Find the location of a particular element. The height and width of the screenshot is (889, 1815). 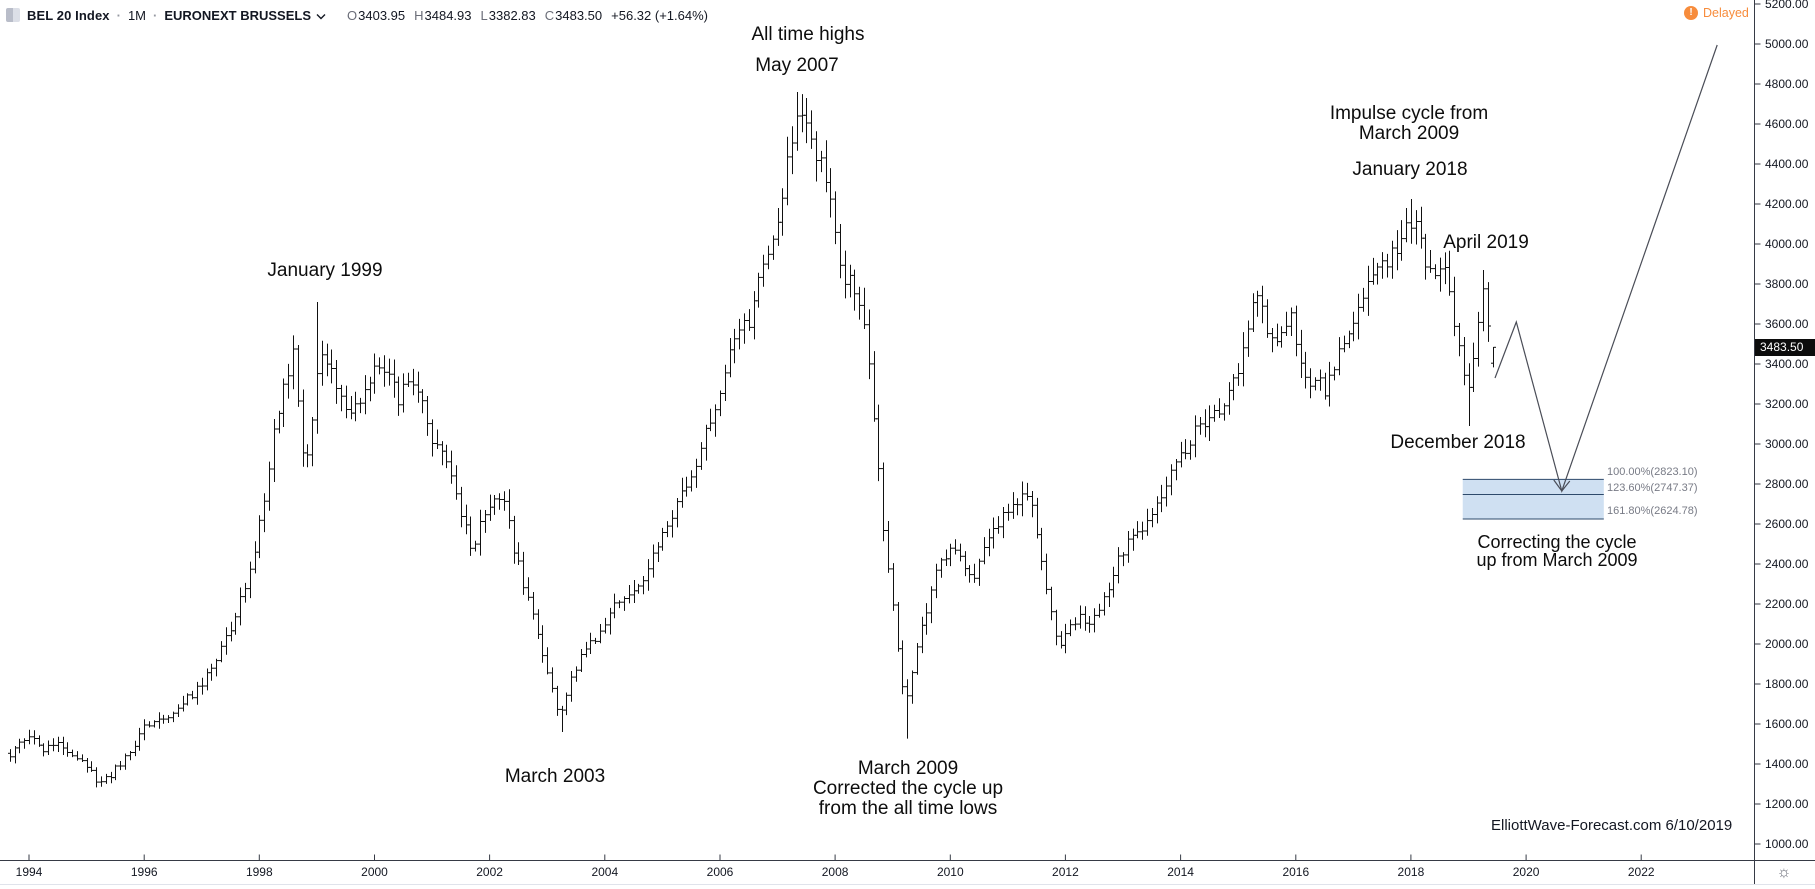

price-axis-label: 2800.00 is located at coordinates (1787, 484).